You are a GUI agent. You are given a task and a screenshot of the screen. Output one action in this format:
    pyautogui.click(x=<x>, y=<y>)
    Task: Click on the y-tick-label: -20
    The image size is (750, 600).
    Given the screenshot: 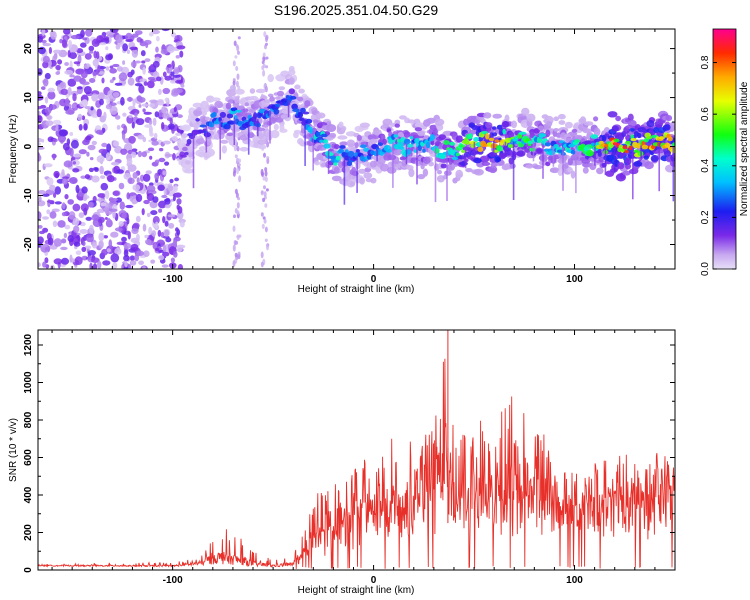 What is the action you would take?
    pyautogui.click(x=28, y=244)
    